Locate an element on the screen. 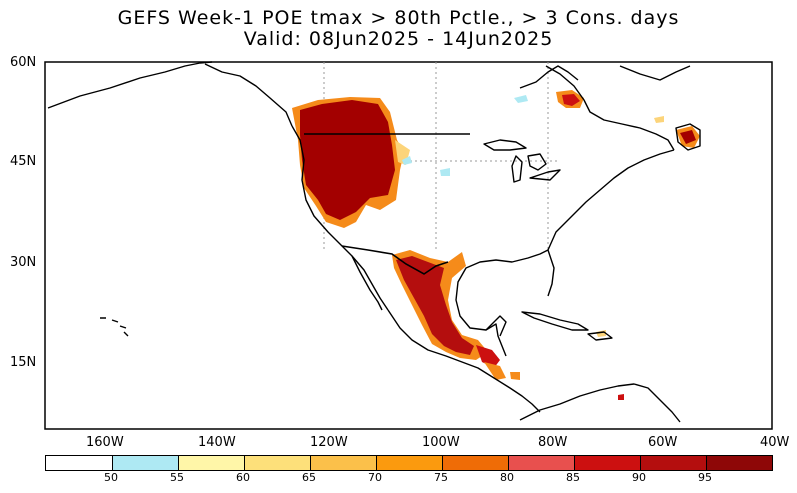  newfoundland is located at coordinates (688, 137).